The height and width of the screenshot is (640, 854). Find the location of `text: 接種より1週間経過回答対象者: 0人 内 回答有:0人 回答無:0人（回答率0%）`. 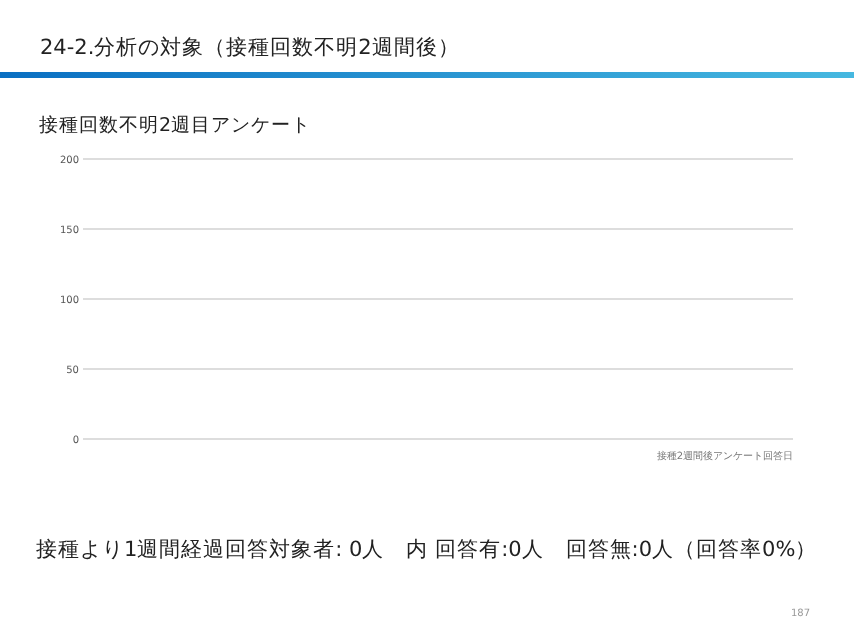

text: 接種より1週間経過回答対象者: 0人 内 回答有:0人 回答無:0人（回答率0%） is located at coordinates (427, 550).